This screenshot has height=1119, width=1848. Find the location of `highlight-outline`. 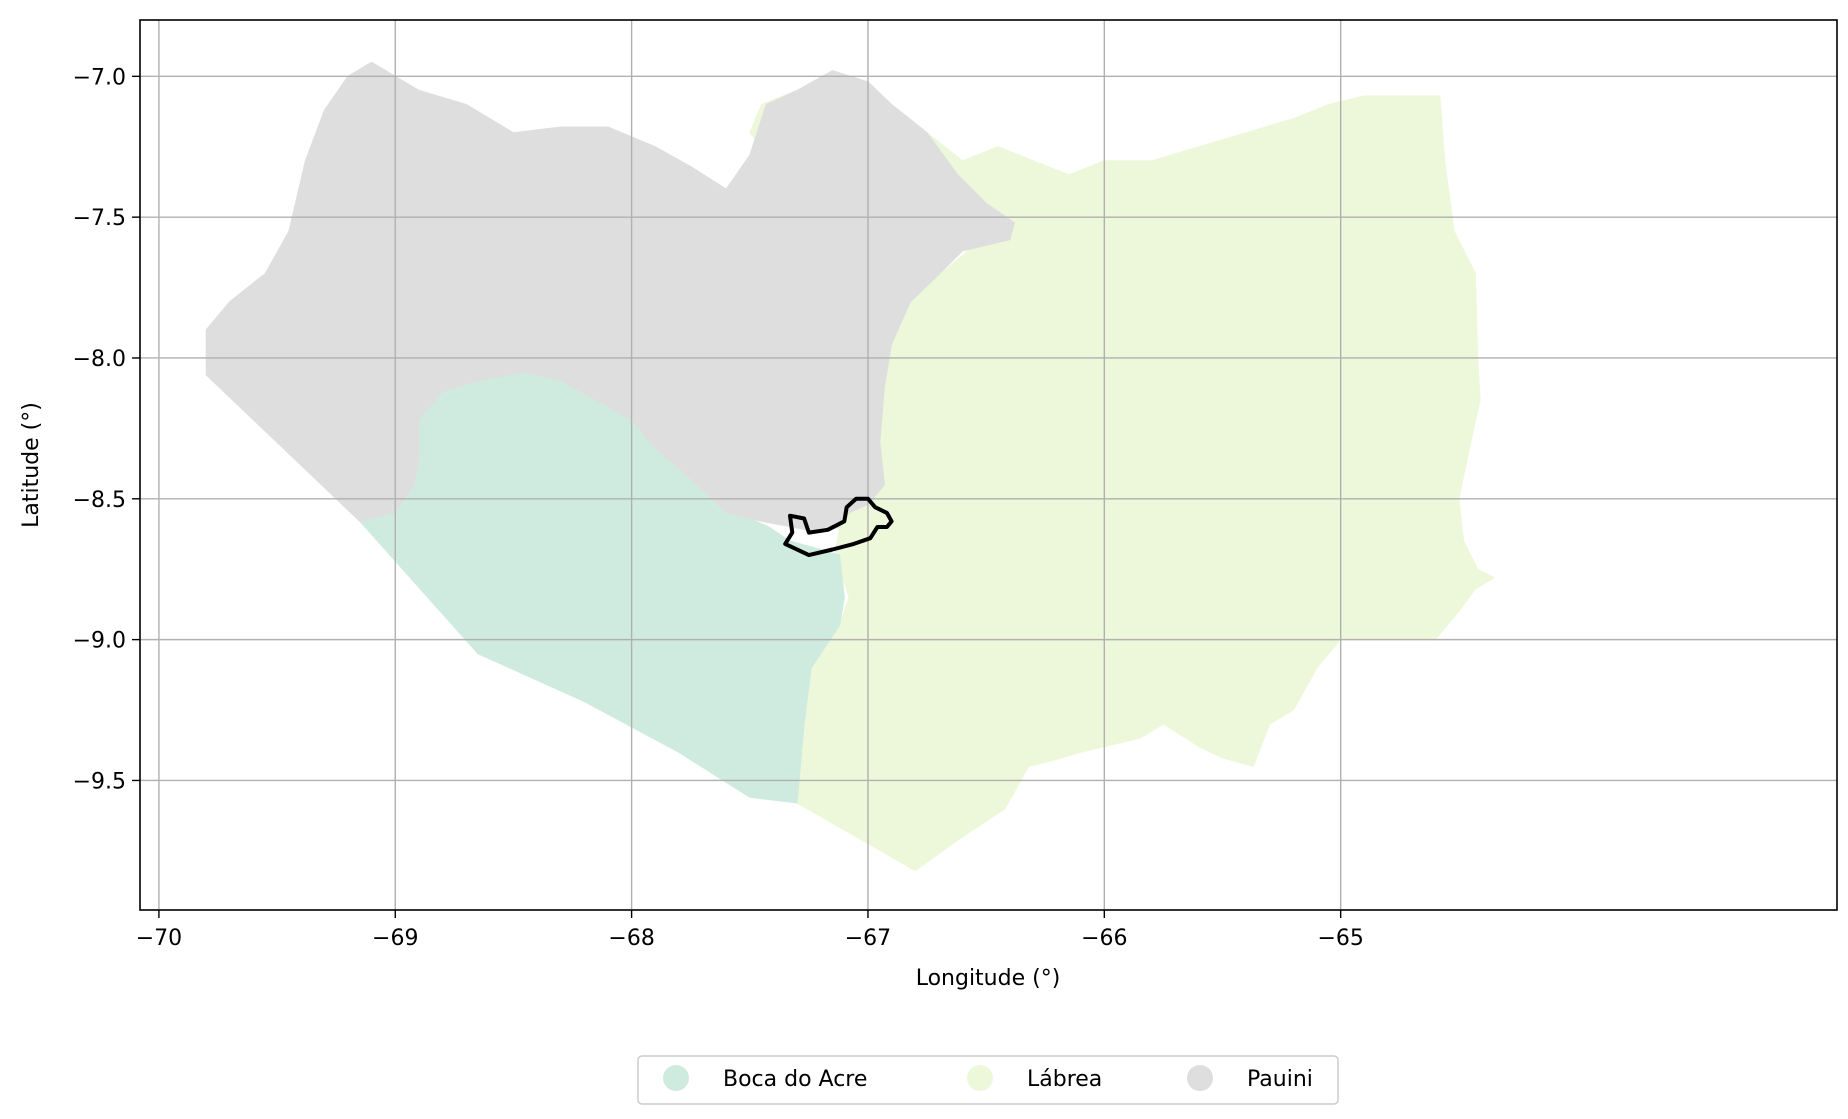

highlight-outline is located at coordinates (838, 527).